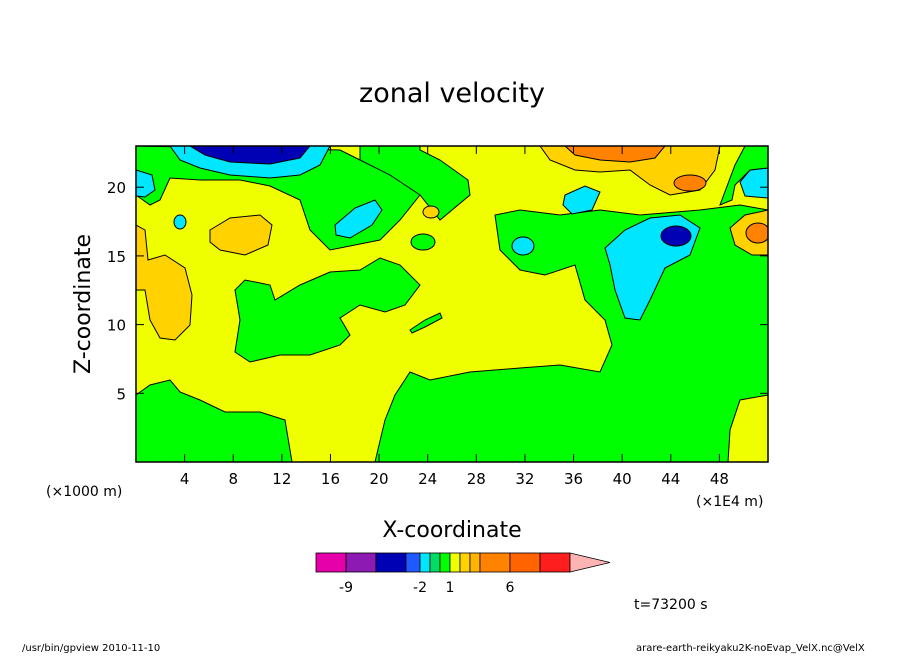 This screenshot has height=658, width=904. What do you see at coordinates (524, 479) in the screenshot?
I see `x-tick-label: 32` at bounding box center [524, 479].